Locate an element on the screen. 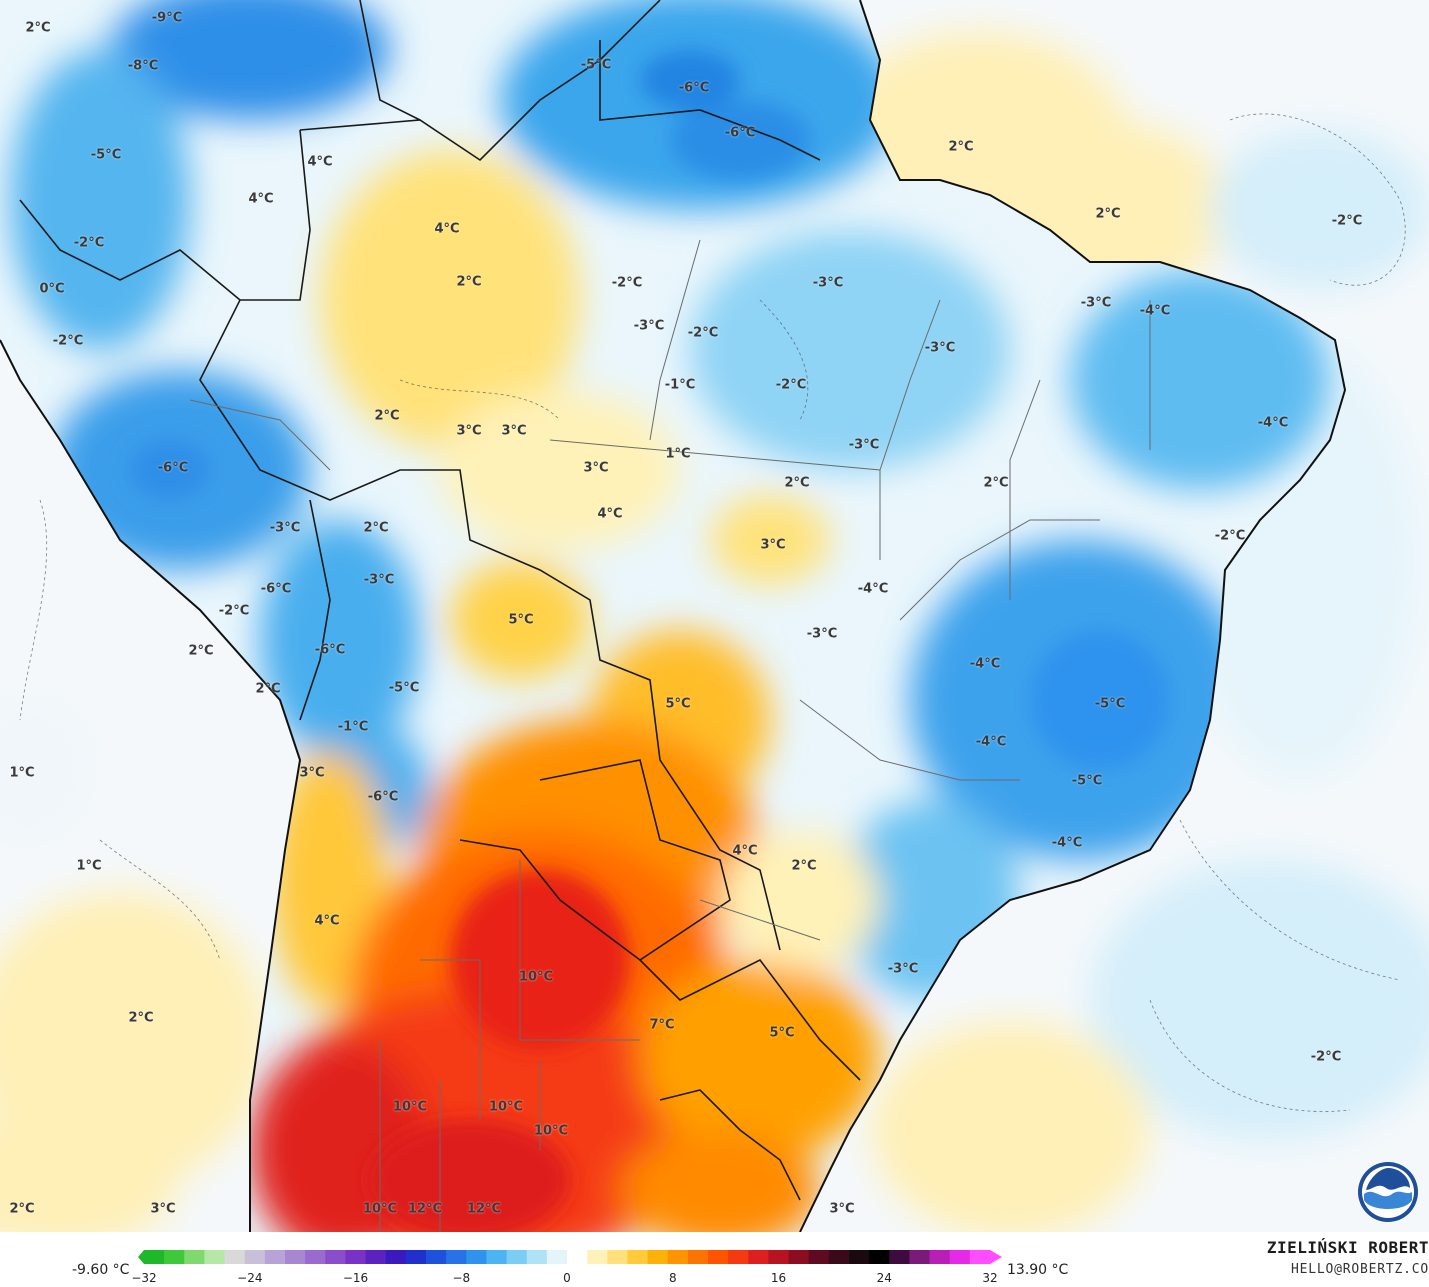  contact-email: HELLO@ROBERTZ.CO is located at coordinates (1359, 1269).